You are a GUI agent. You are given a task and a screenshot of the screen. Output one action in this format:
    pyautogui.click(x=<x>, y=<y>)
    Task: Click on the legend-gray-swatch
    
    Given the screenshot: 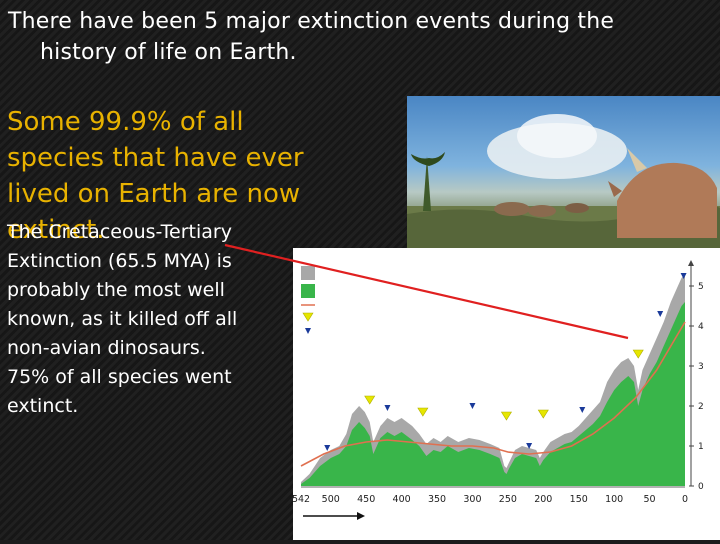 What is the action you would take?
    pyautogui.click(x=308, y=273)
    